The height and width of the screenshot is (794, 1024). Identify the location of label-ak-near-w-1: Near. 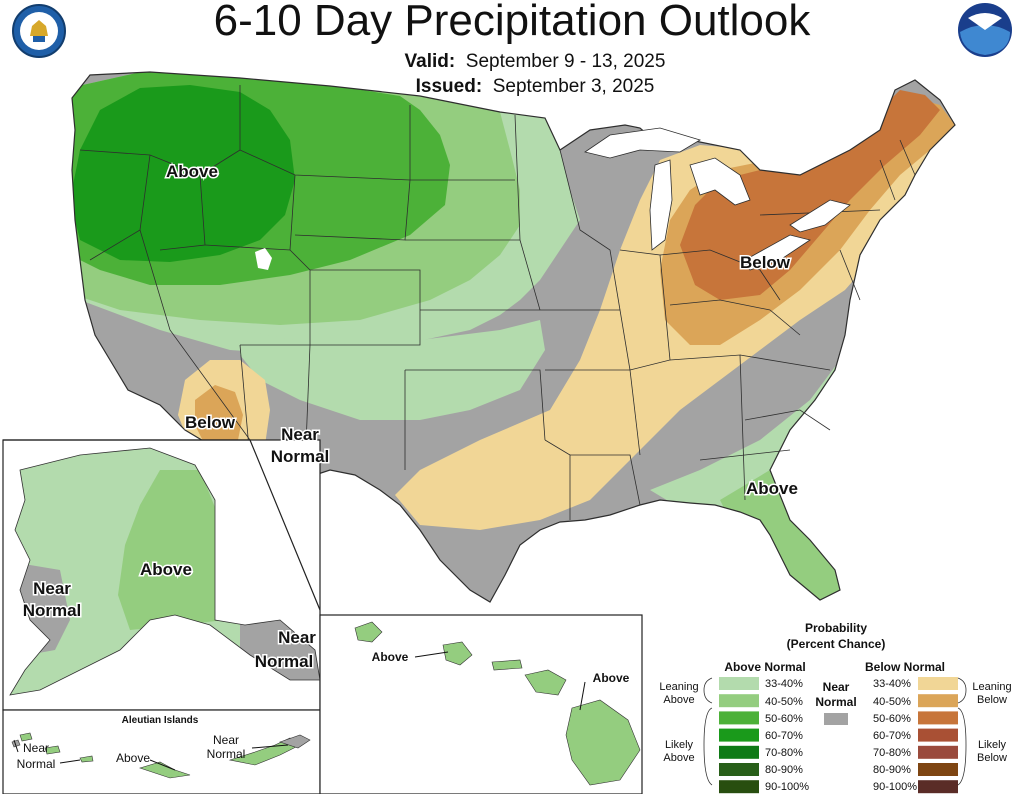
(52, 588).